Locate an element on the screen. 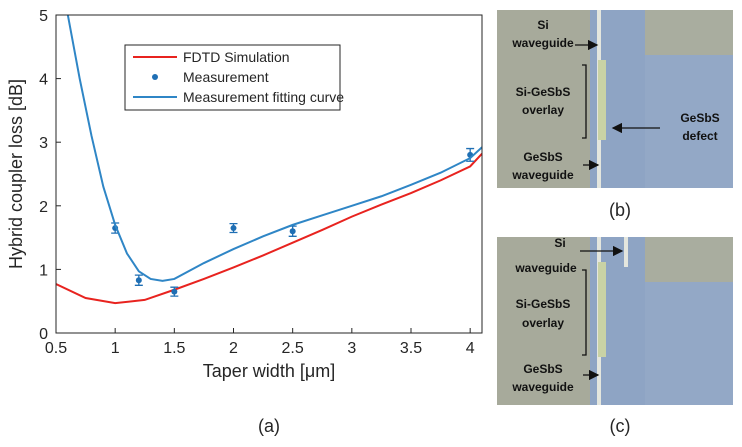  y-tick-label: 5 is located at coordinates (43, 16).